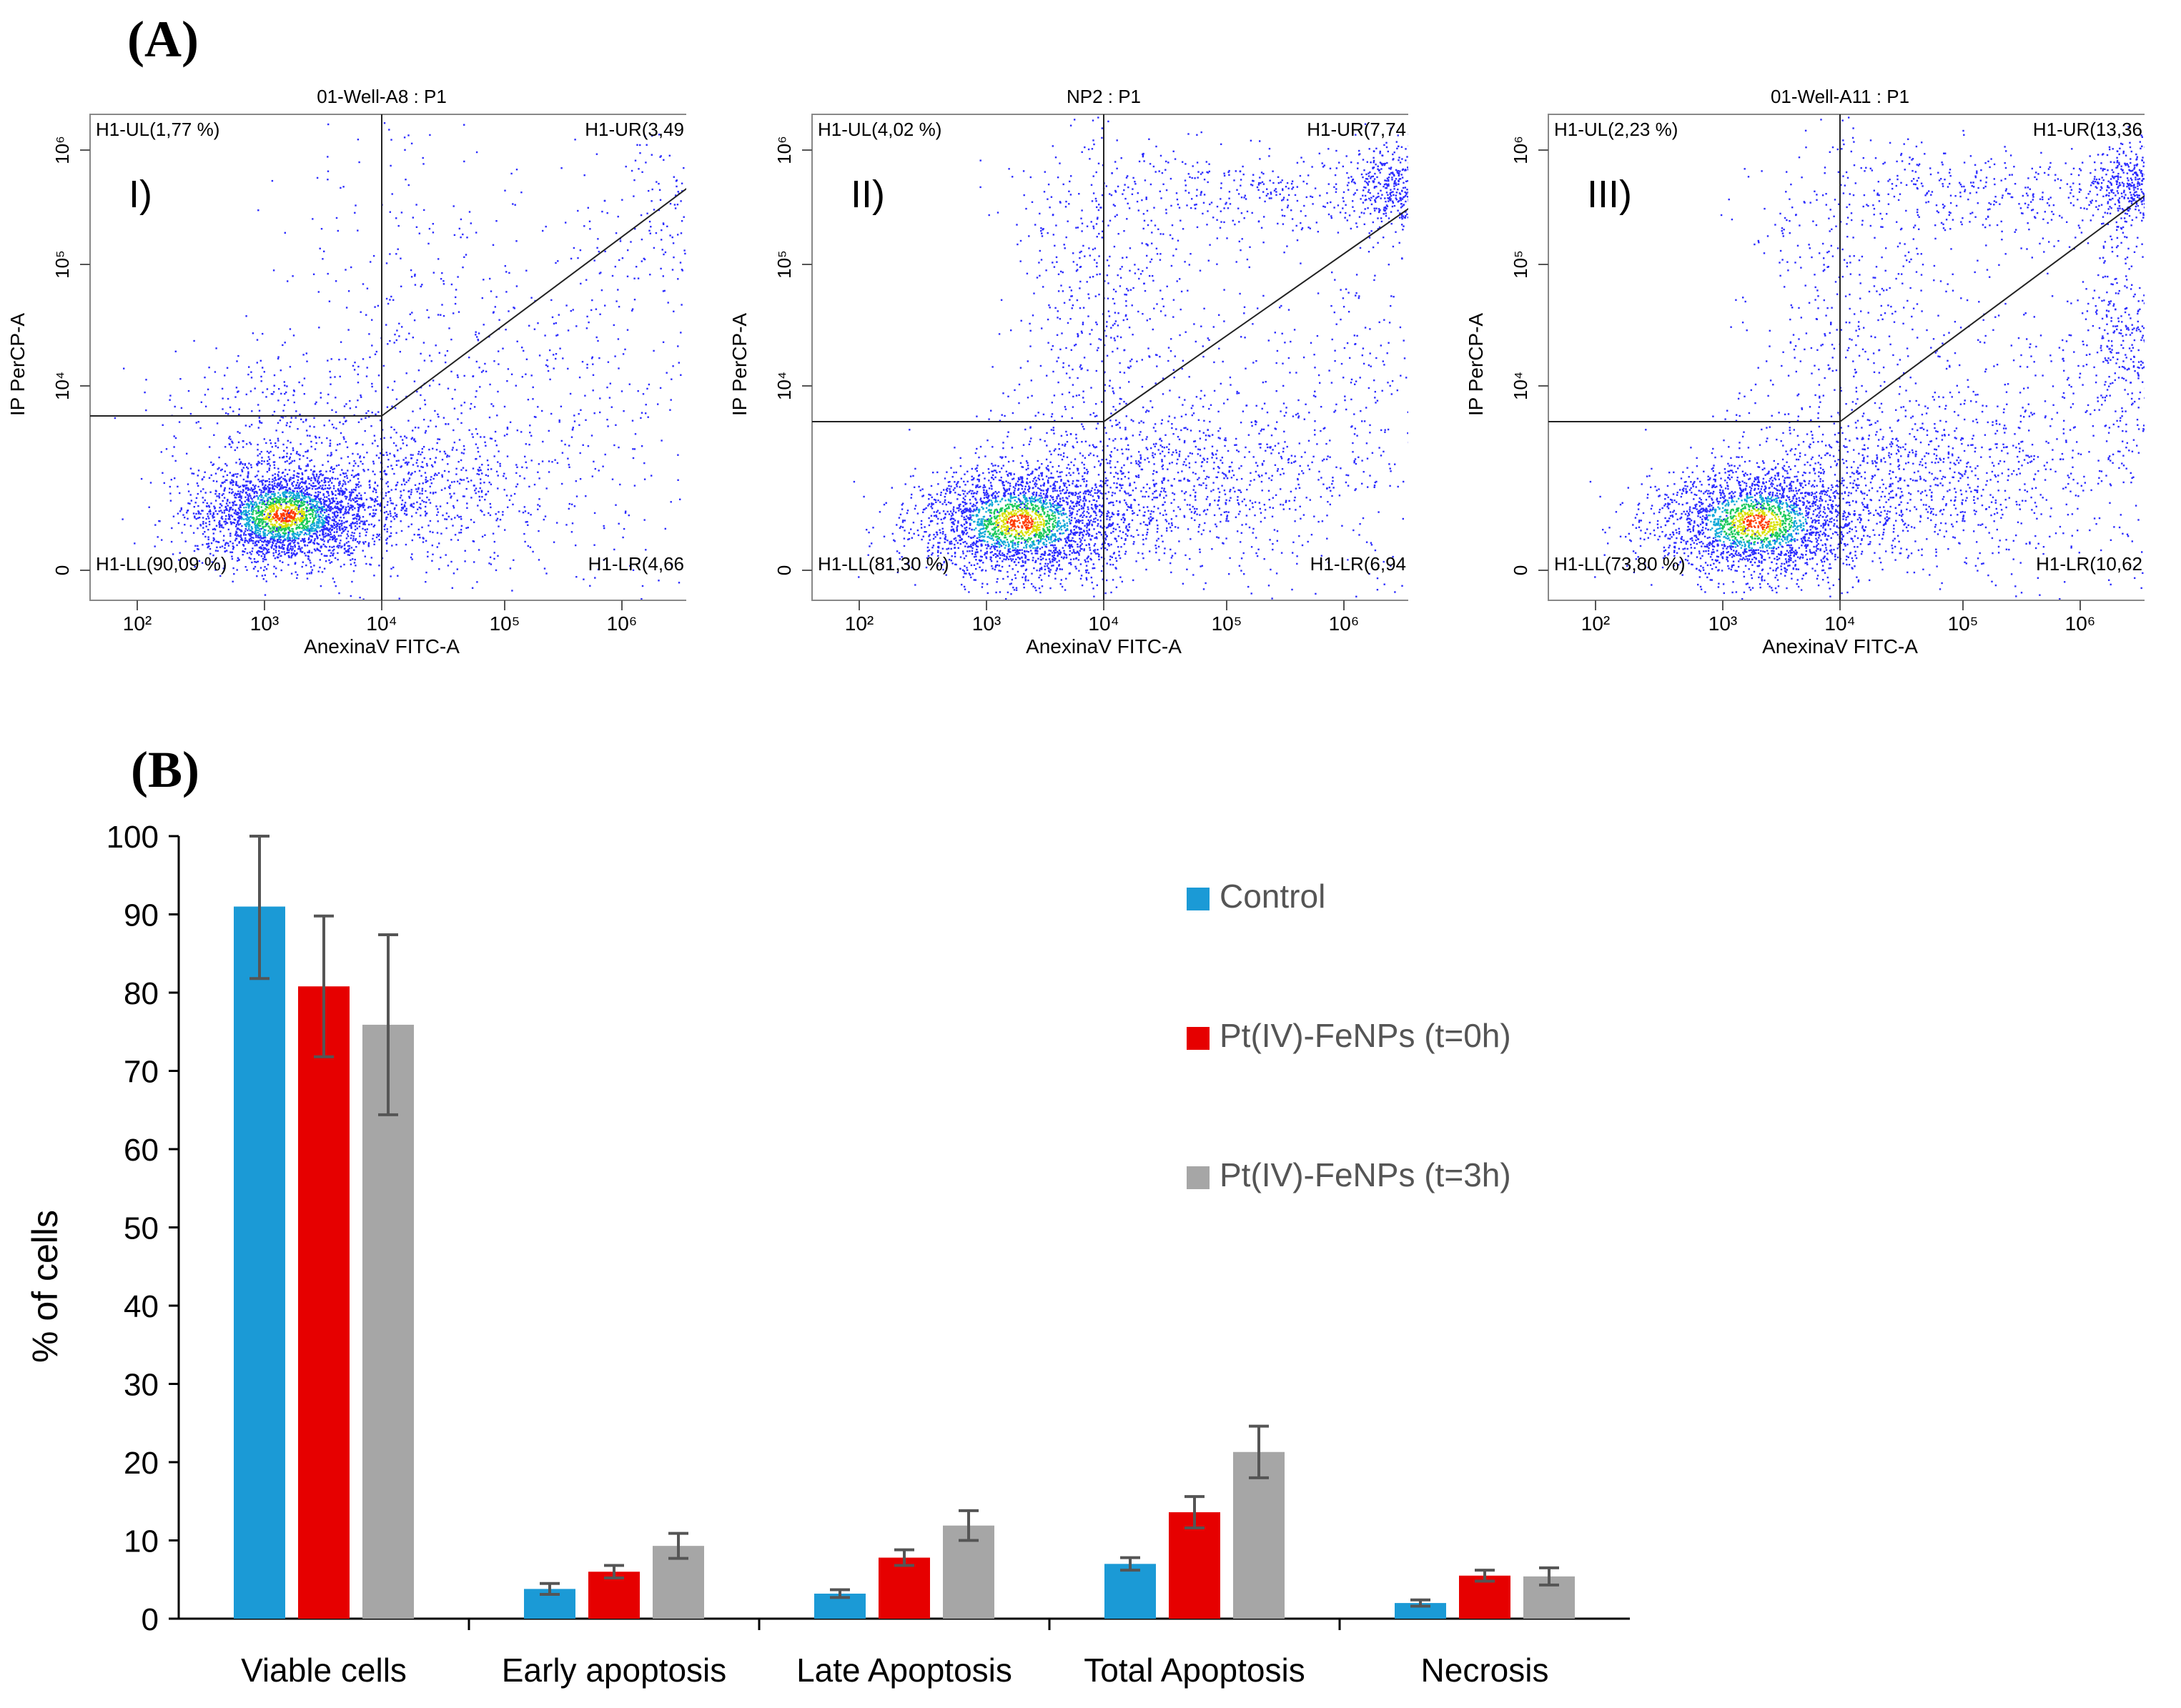 The height and width of the screenshot is (1708, 2181). Describe the element at coordinates (1485, 1671) in the screenshot. I see `x-category-label: Necrosis` at that location.